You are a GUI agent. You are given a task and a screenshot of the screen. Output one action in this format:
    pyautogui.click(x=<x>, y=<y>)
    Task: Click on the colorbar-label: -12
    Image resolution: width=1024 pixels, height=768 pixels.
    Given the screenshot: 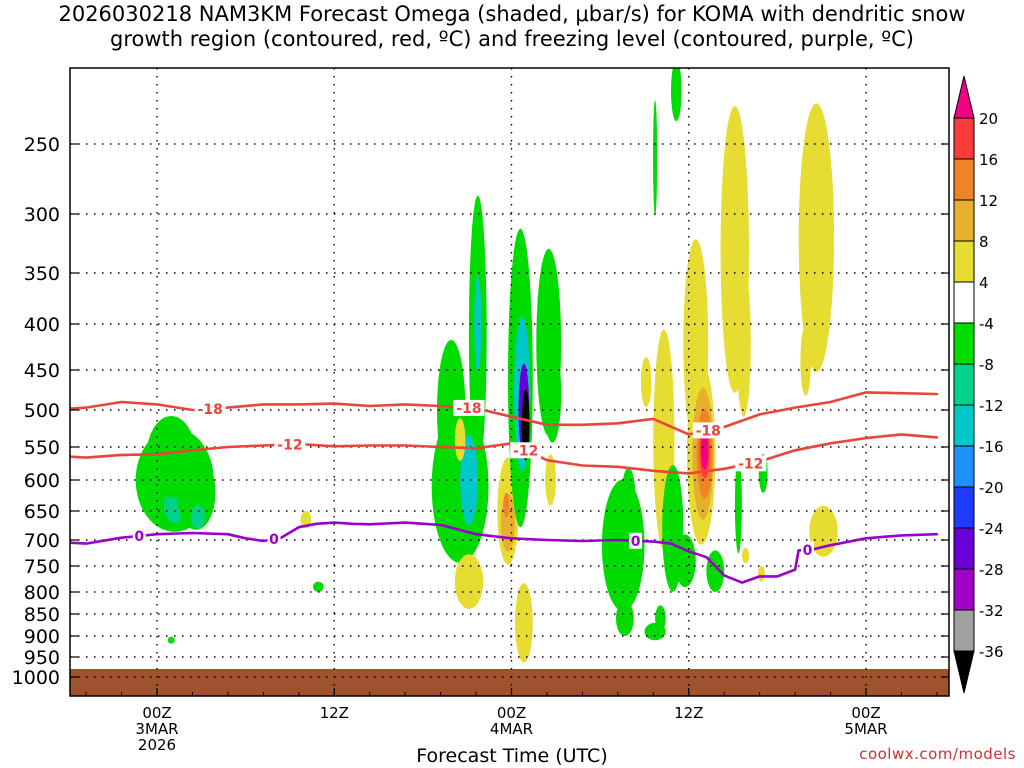 What is the action you would take?
    pyautogui.click(x=991, y=406)
    